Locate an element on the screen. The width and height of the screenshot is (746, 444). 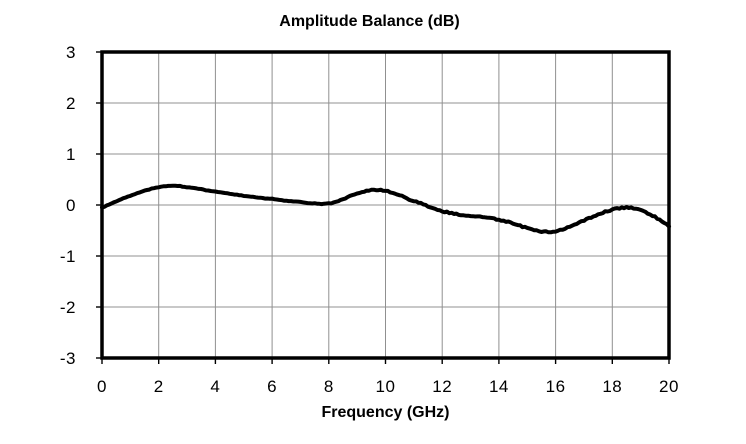
y-tick-label: -3 is located at coordinates (68, 358).